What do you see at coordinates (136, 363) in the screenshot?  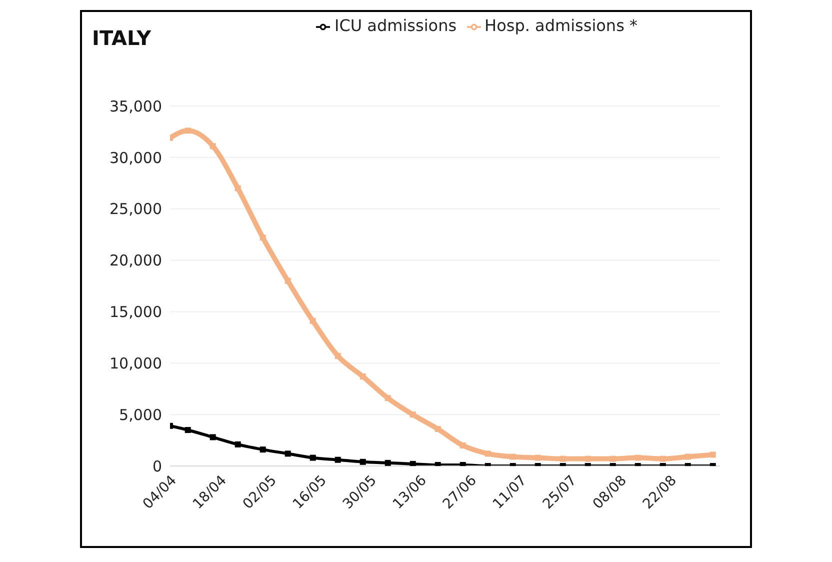 I see `y-tick-label: 10,000` at bounding box center [136, 363].